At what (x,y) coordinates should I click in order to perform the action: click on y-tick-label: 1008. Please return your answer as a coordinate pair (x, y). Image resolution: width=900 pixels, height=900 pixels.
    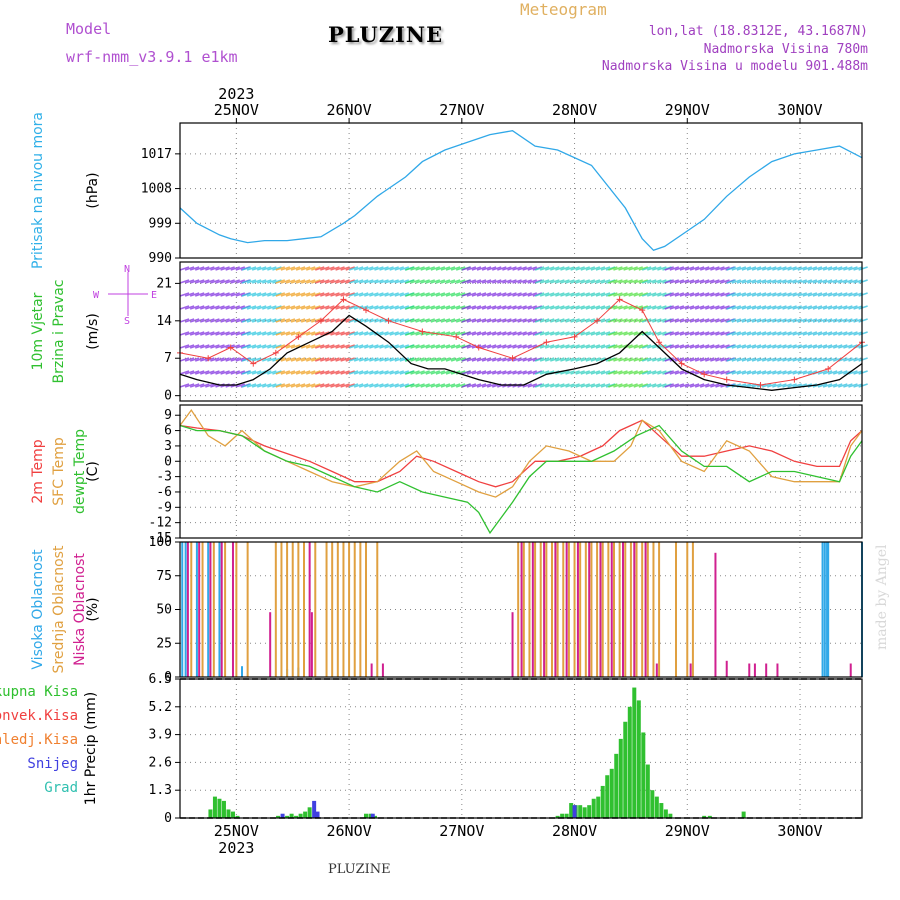
    Looking at the image, I should click on (156, 189).